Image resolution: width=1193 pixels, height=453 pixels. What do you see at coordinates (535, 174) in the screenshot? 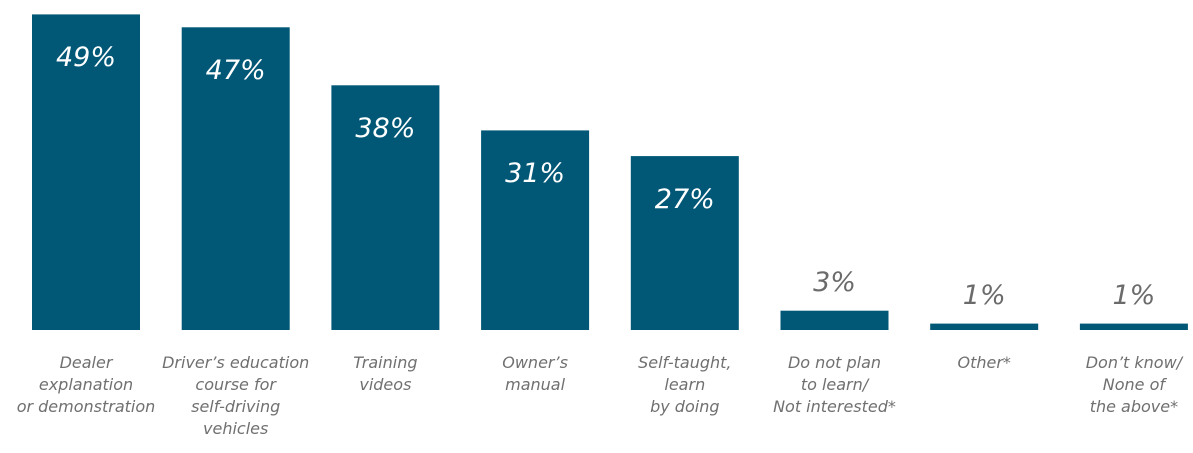
I see `bar-value-label-3: 31%` at bounding box center [535, 174].